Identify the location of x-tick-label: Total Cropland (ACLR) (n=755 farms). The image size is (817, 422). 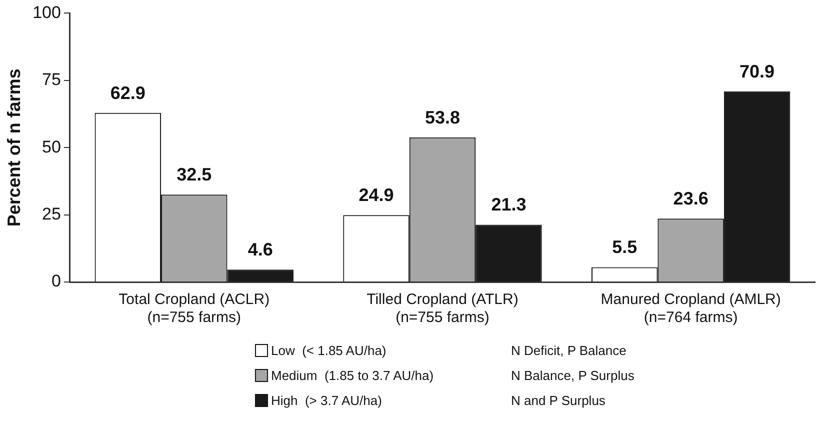
(194, 308).